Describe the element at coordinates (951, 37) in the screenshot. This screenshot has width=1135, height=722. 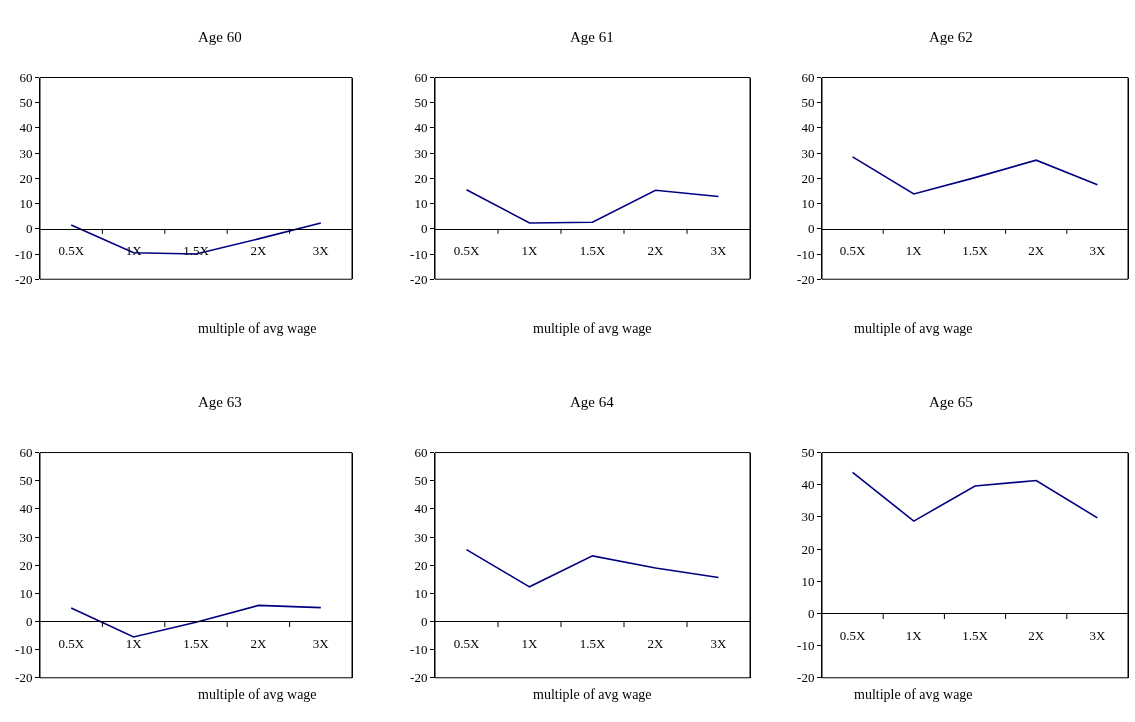
I see `chart-title: Age 62` at that location.